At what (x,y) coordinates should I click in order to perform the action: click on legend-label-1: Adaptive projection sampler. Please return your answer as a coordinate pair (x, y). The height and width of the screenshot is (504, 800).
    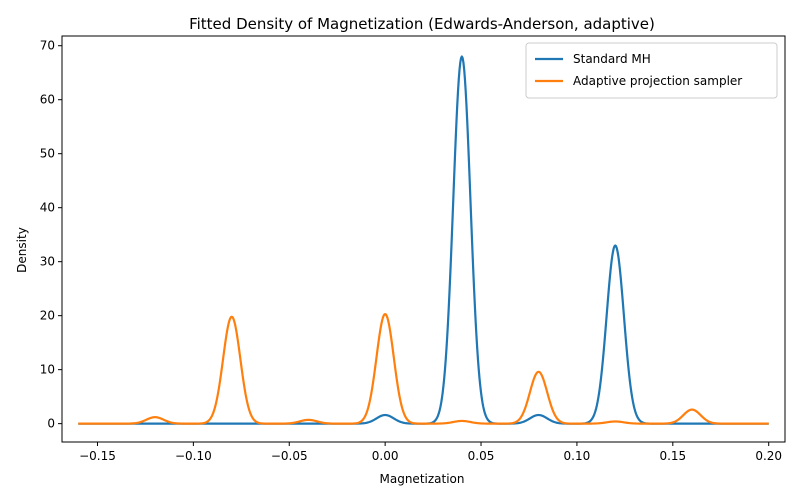
    Looking at the image, I should click on (657, 81).